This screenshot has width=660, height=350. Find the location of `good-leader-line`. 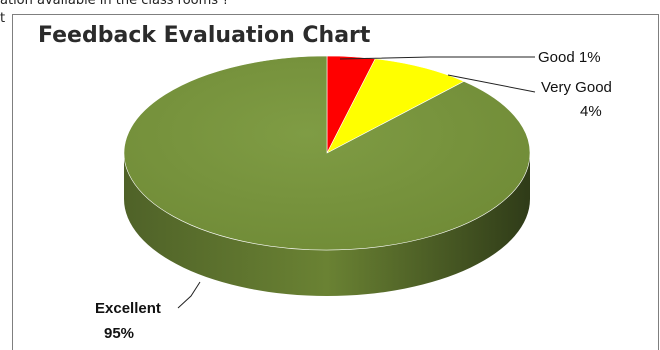

good-leader-line is located at coordinates (437, 58).